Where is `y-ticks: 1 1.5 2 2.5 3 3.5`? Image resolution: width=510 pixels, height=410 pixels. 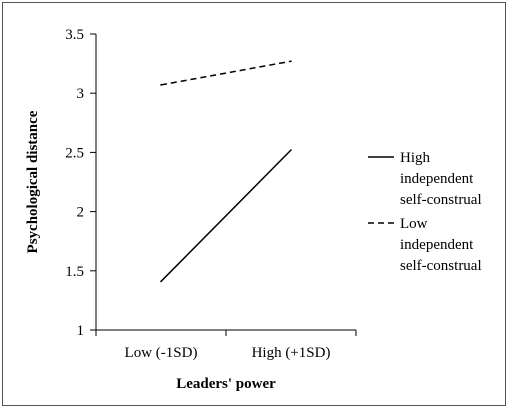 y-ticks: 1 1.5 2 2.5 3 3.5 is located at coordinates (80, 183).